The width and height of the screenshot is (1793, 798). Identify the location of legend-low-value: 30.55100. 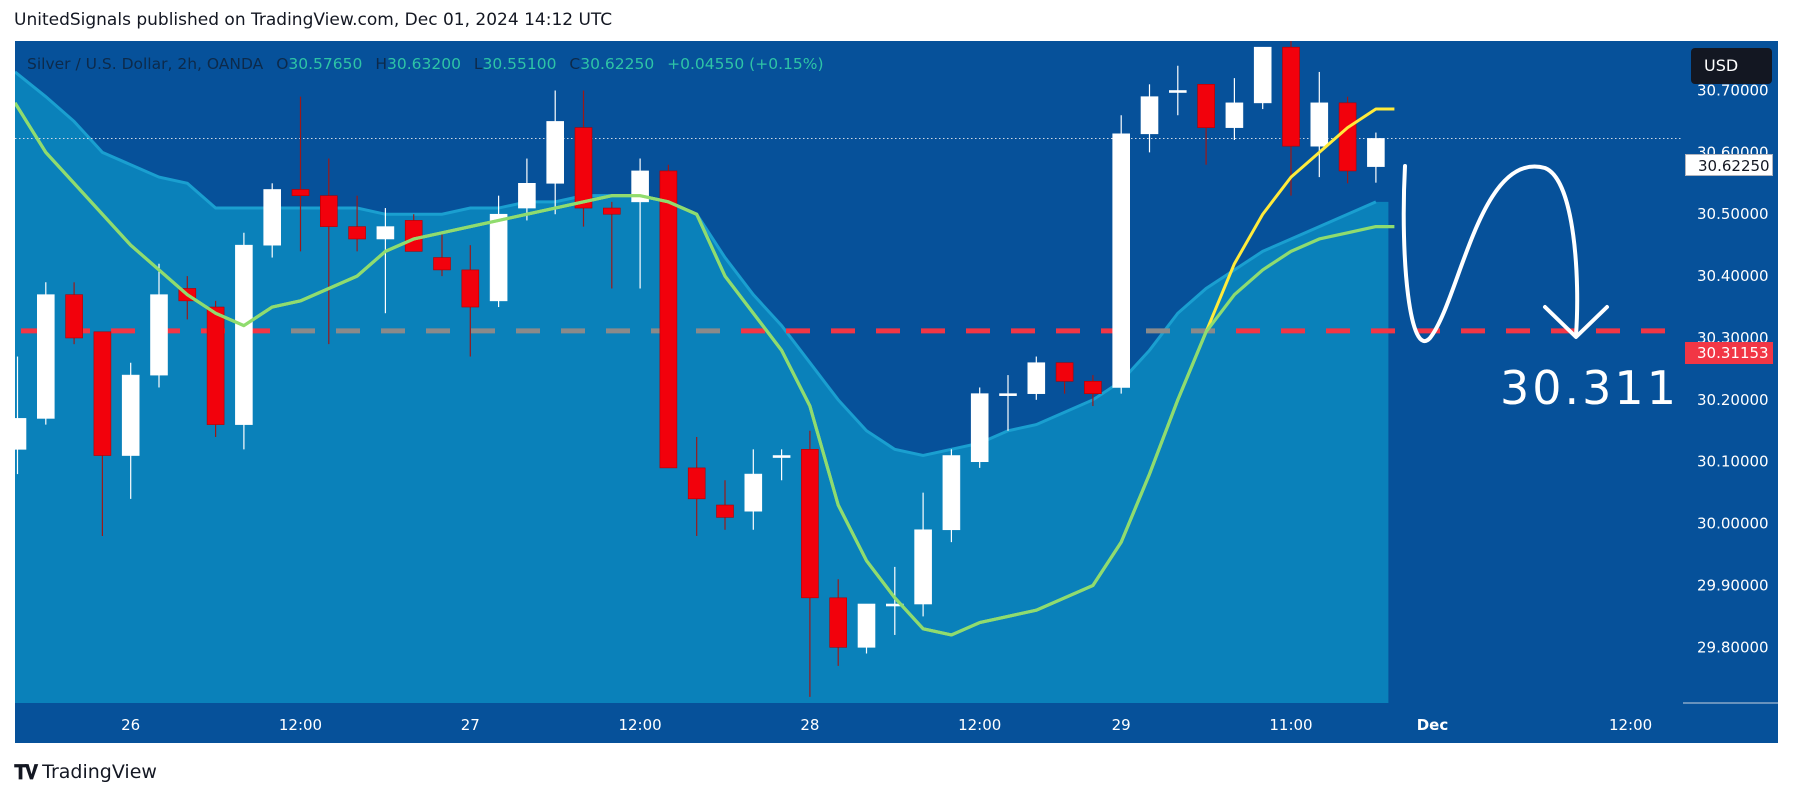
(519, 64).